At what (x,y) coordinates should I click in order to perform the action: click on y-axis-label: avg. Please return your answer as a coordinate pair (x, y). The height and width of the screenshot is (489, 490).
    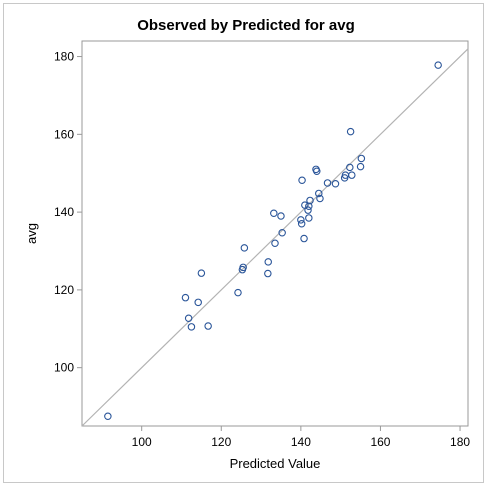
    Looking at the image, I should click on (31, 233).